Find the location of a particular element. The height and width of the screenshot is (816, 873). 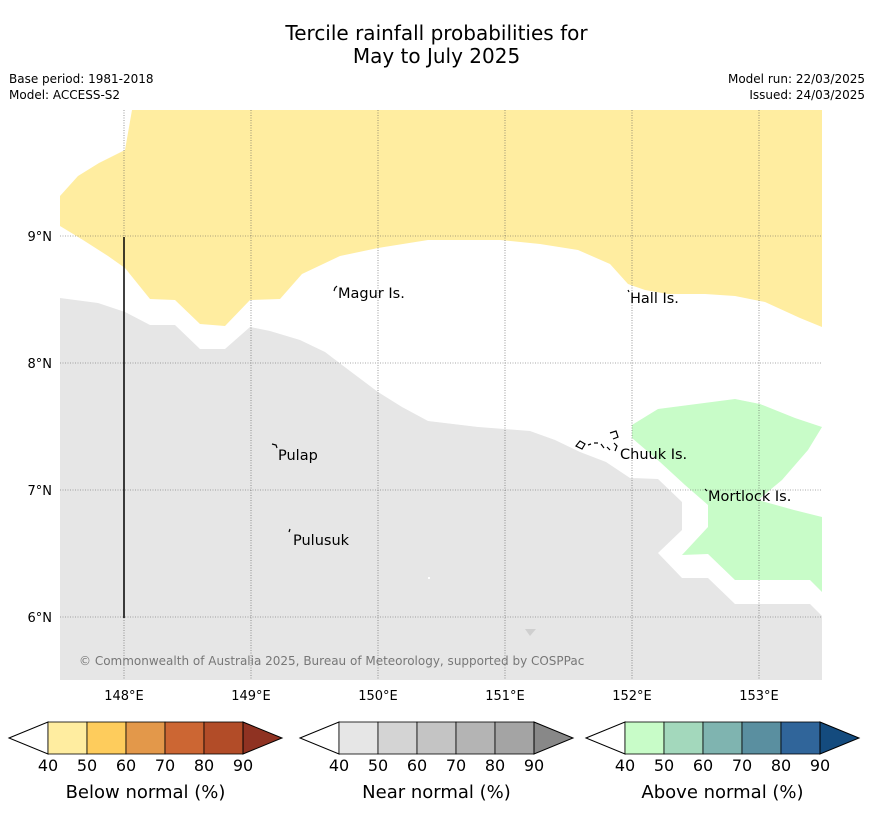

base-period: Base period: 1981-2018 is located at coordinates (81, 79).